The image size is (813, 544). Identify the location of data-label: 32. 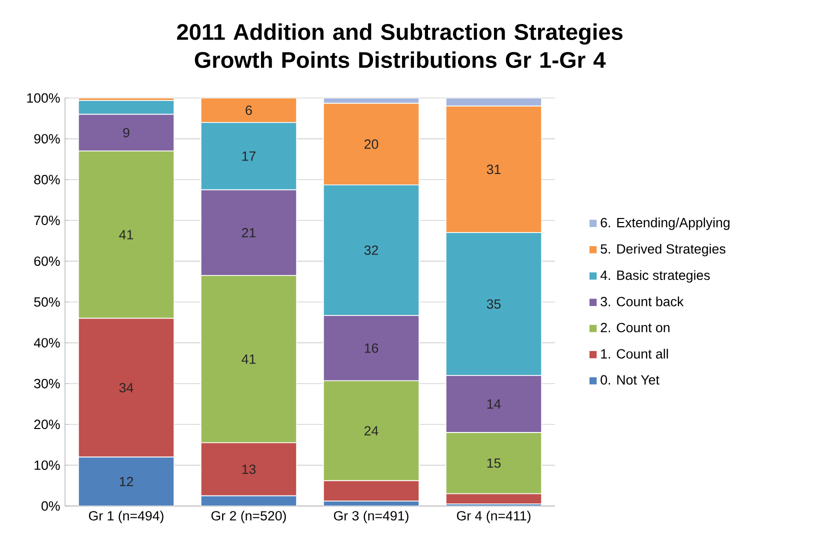
(371, 250).